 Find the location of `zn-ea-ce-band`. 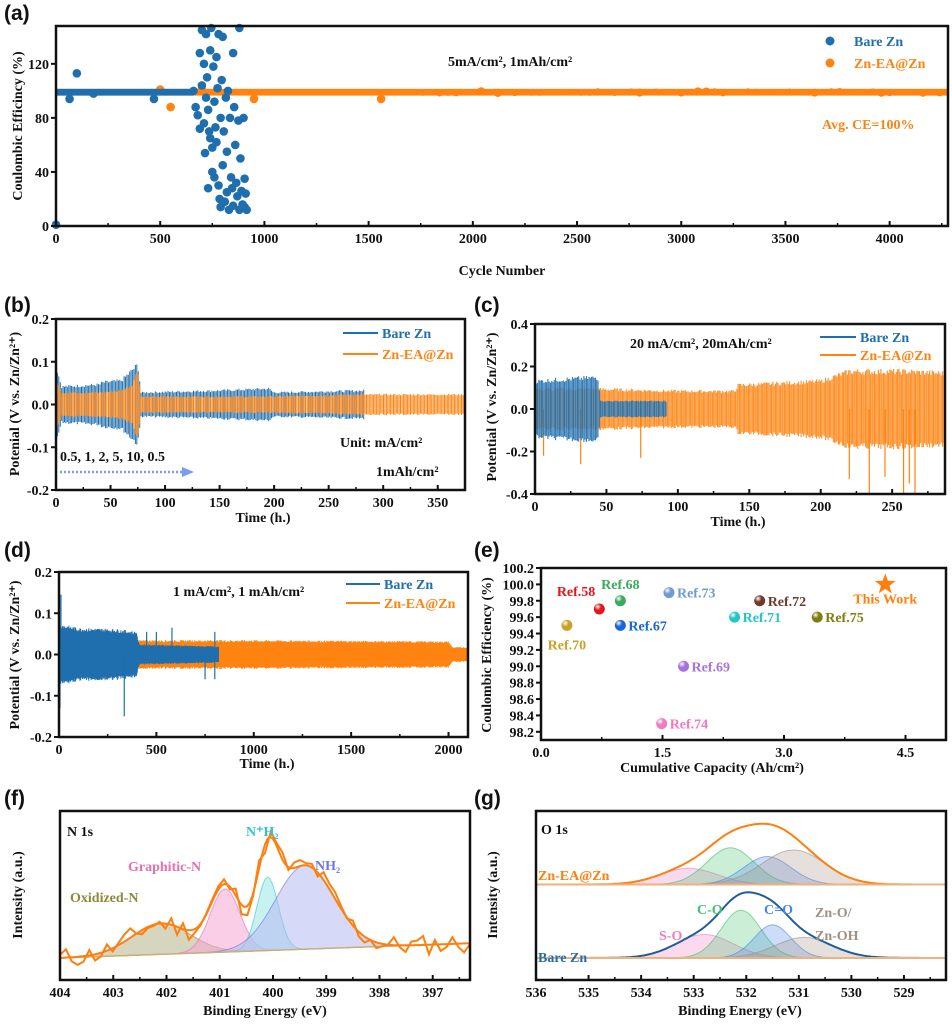

zn-ea-ce-band is located at coordinates (502, 92).